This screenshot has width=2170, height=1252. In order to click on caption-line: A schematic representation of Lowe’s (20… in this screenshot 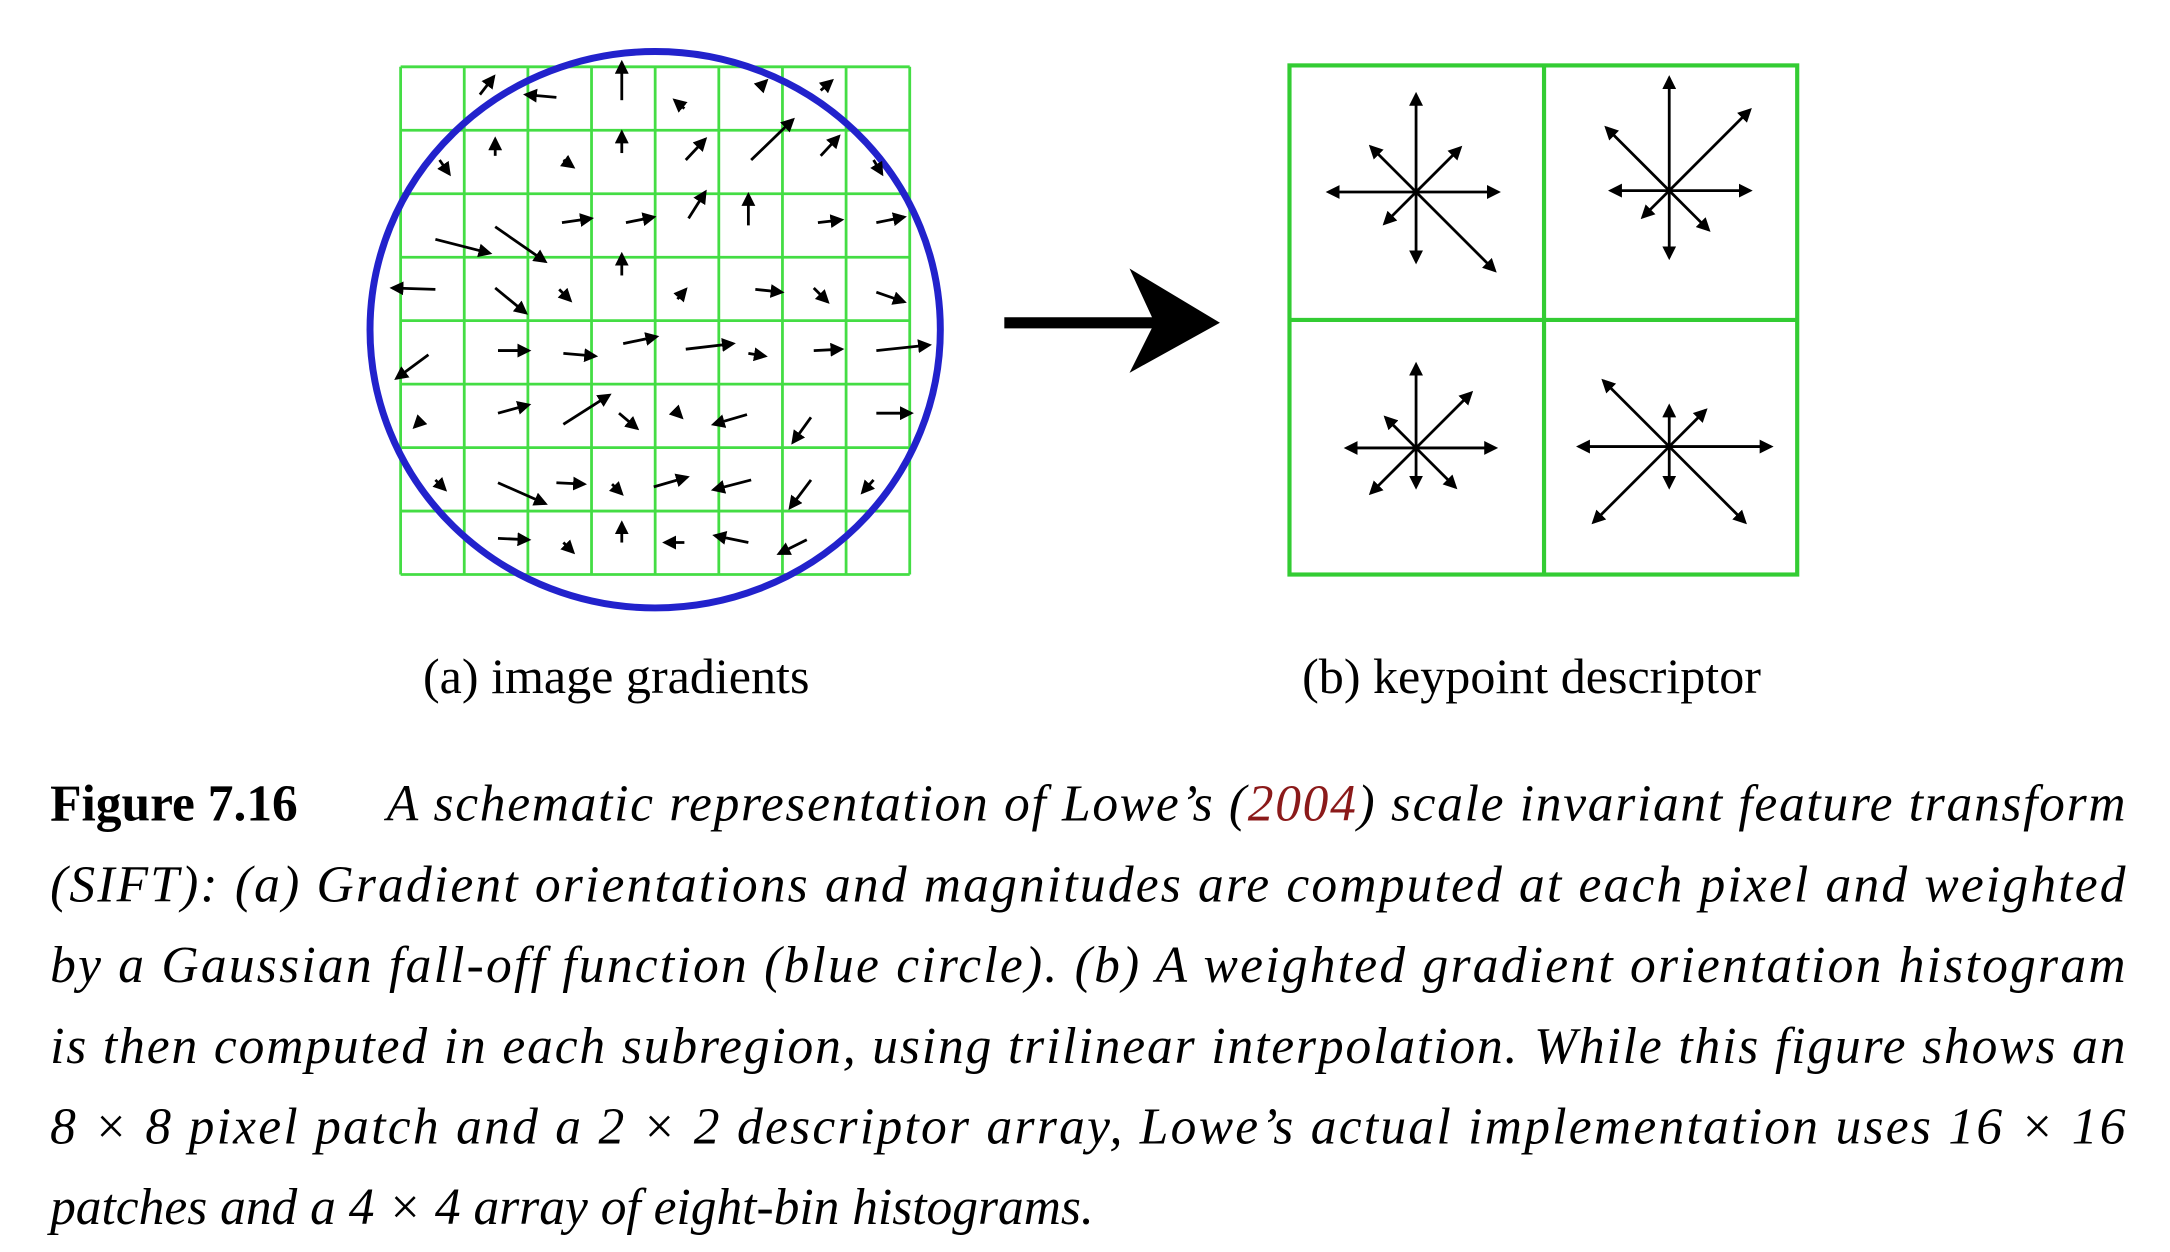, I will do `click(1255, 804)`.